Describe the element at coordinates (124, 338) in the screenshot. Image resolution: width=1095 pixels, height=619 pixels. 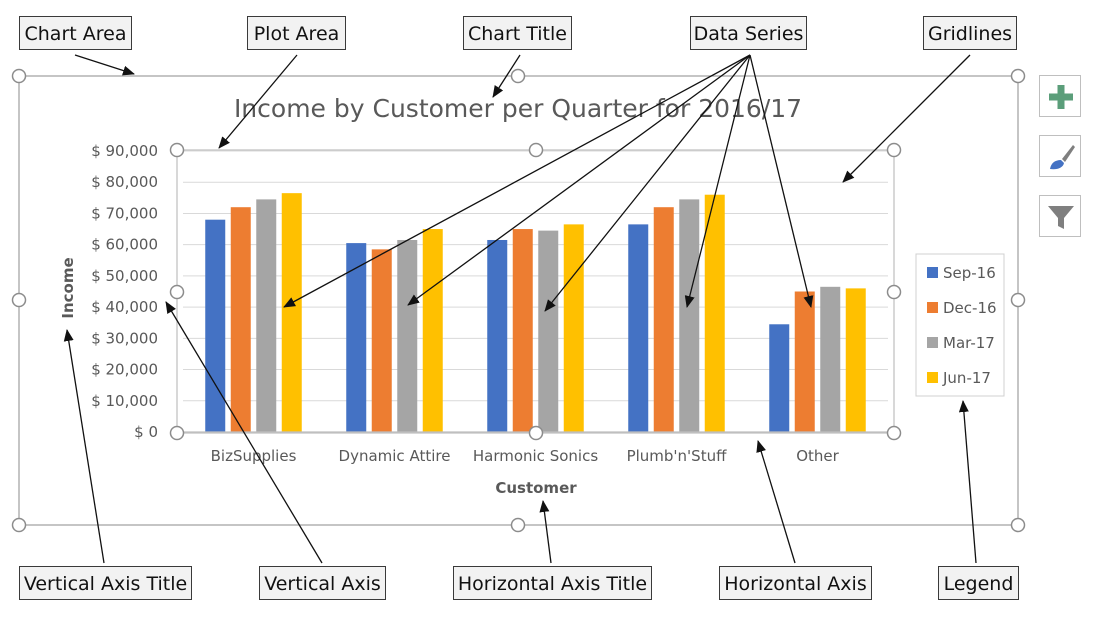
I see `y-tick-label: $ 30,000` at that location.